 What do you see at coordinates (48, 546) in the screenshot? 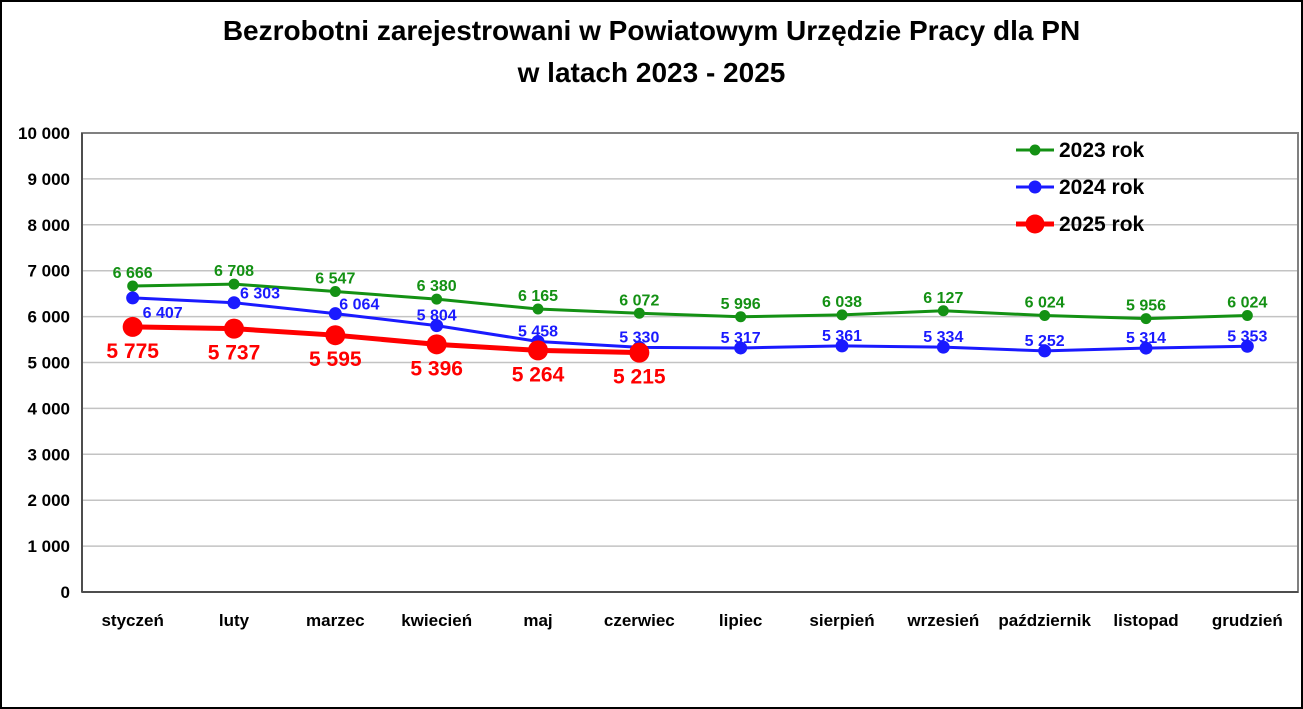
I see `y-tick-label: 1 000` at bounding box center [48, 546].